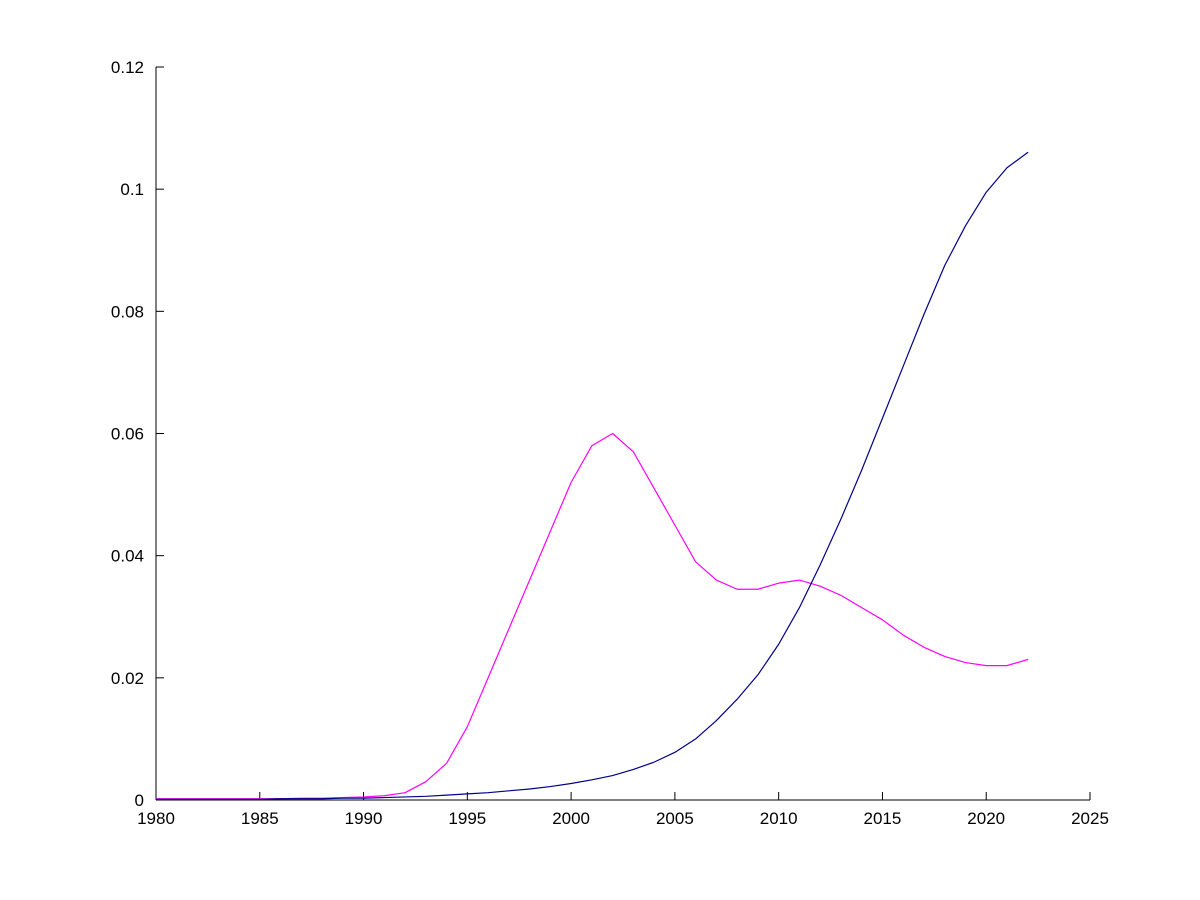 Image resolution: width=1200 pixels, height=900 pixels. Describe the element at coordinates (127, 67) in the screenshot. I see `y-tick-label: 0.12` at that location.